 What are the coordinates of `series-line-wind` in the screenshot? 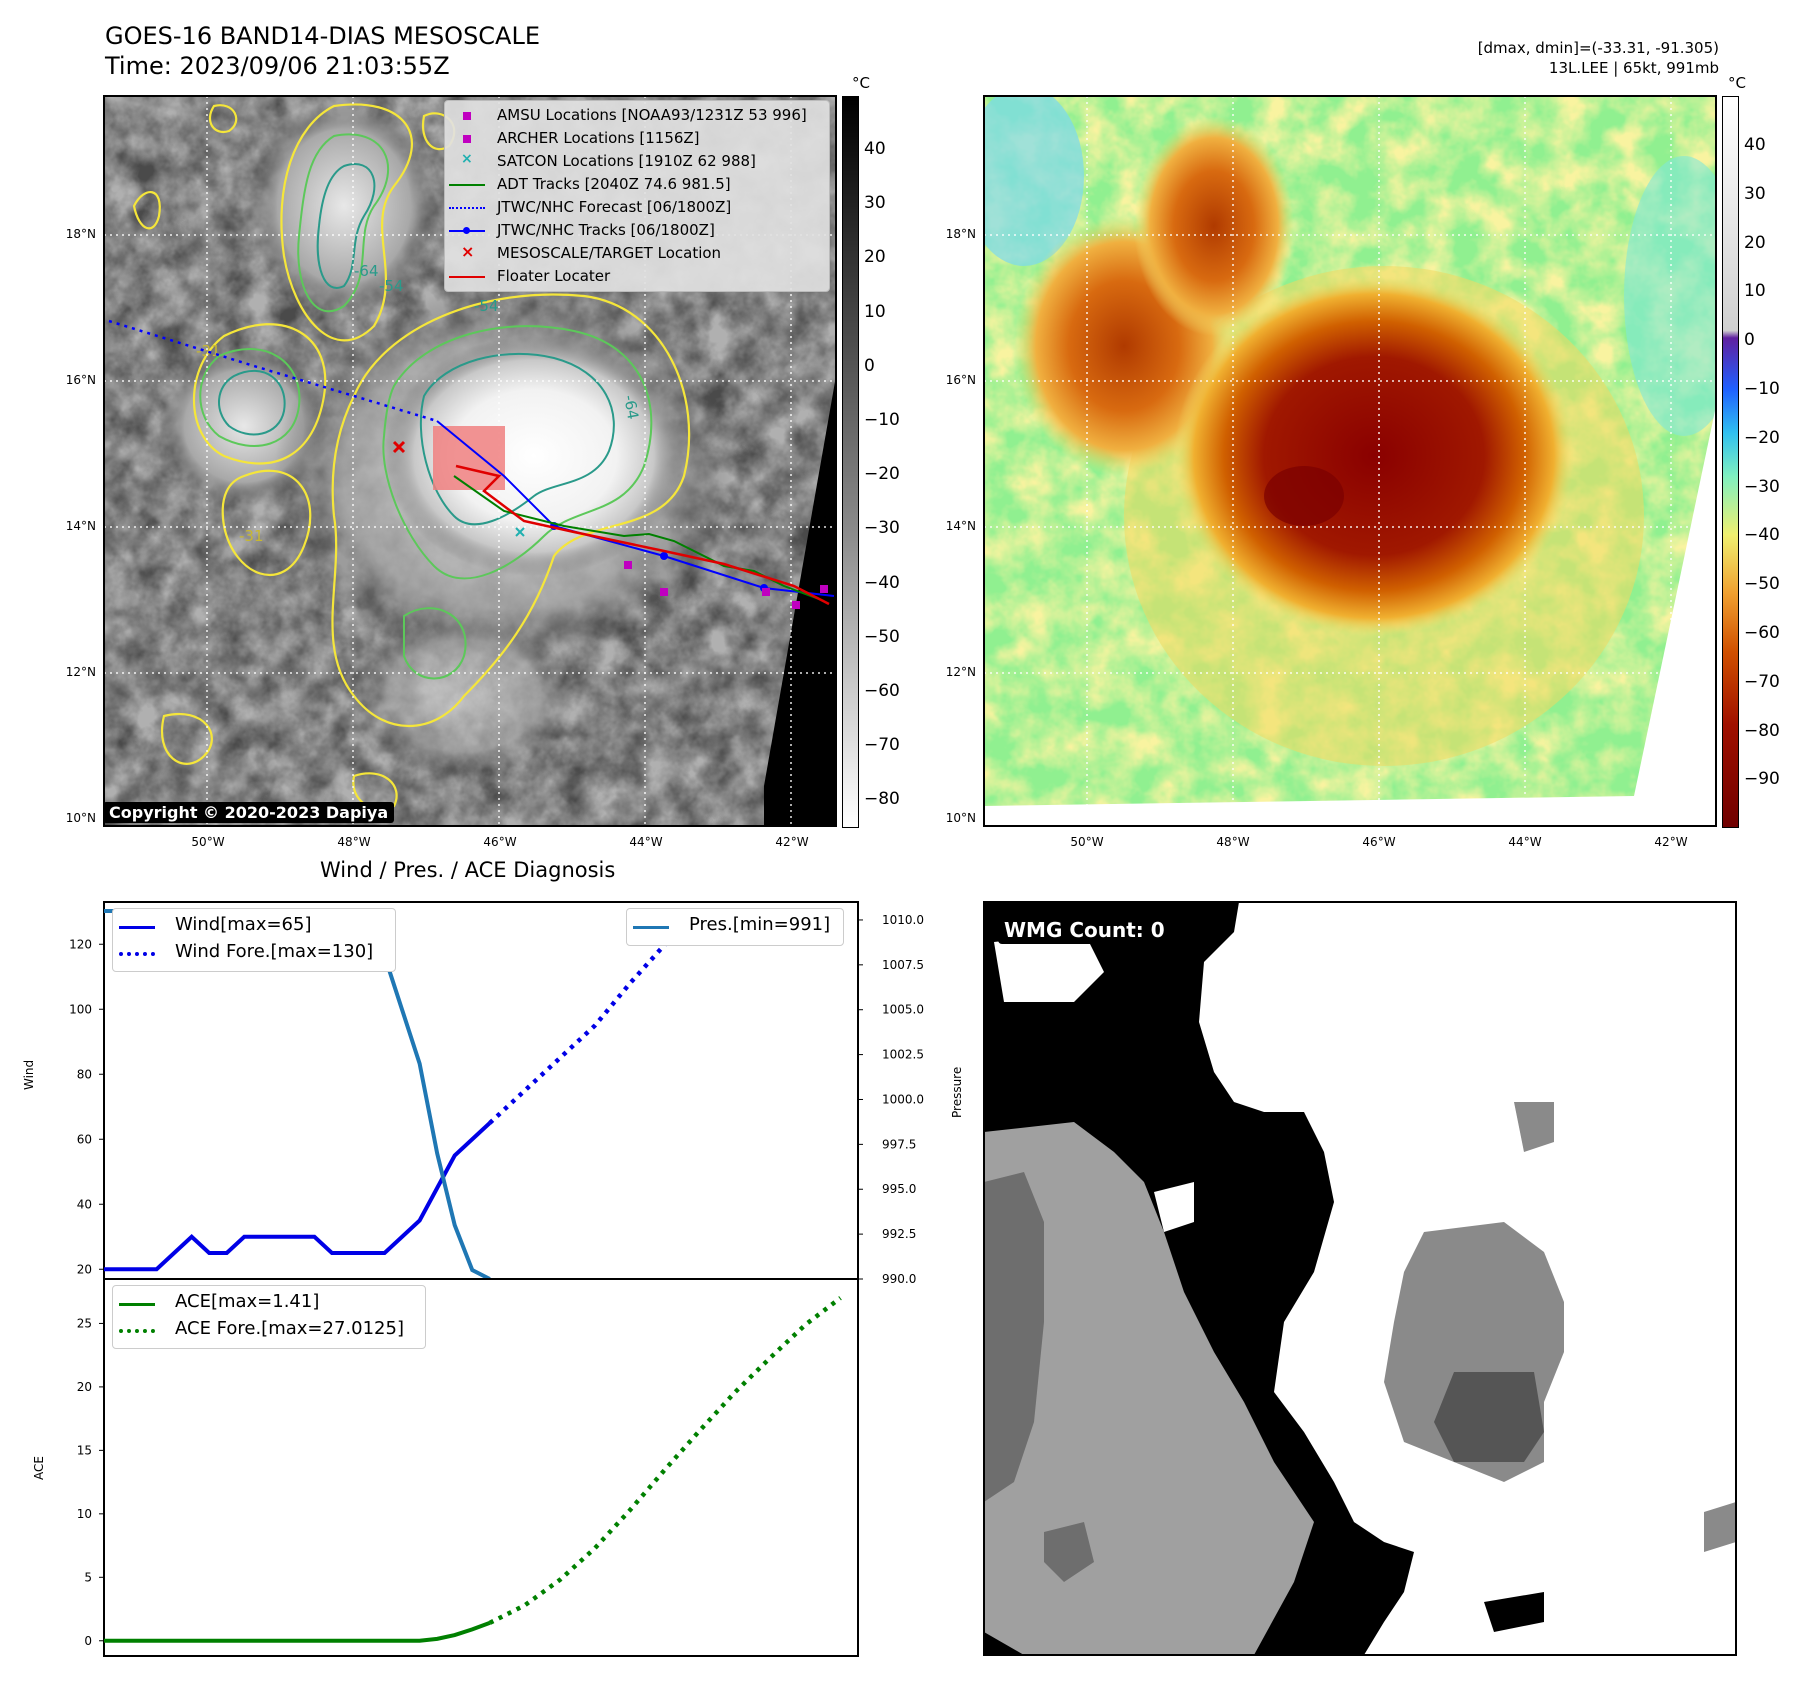 It's located at (298, 1196).